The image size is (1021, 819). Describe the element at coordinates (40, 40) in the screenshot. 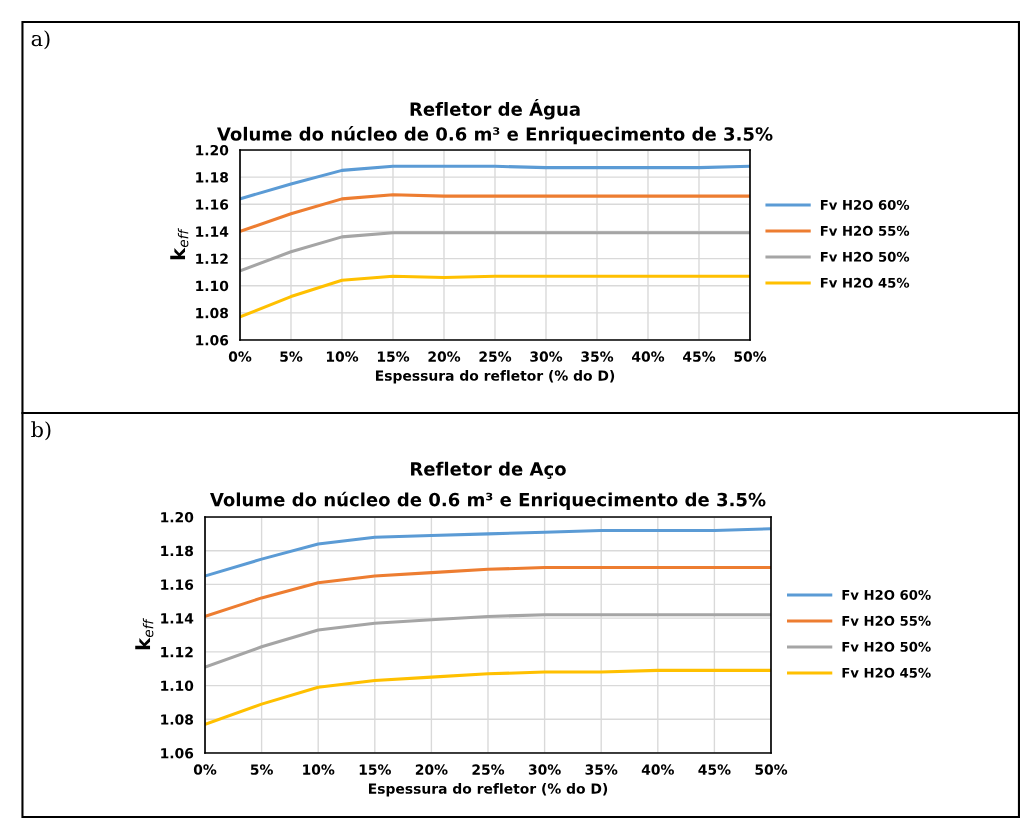

I see `text: a)` at that location.